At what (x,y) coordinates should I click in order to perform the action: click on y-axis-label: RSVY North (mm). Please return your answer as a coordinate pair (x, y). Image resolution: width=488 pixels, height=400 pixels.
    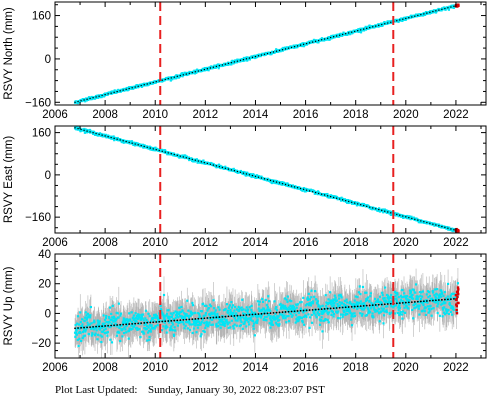
    Looking at the image, I should click on (9, 53).